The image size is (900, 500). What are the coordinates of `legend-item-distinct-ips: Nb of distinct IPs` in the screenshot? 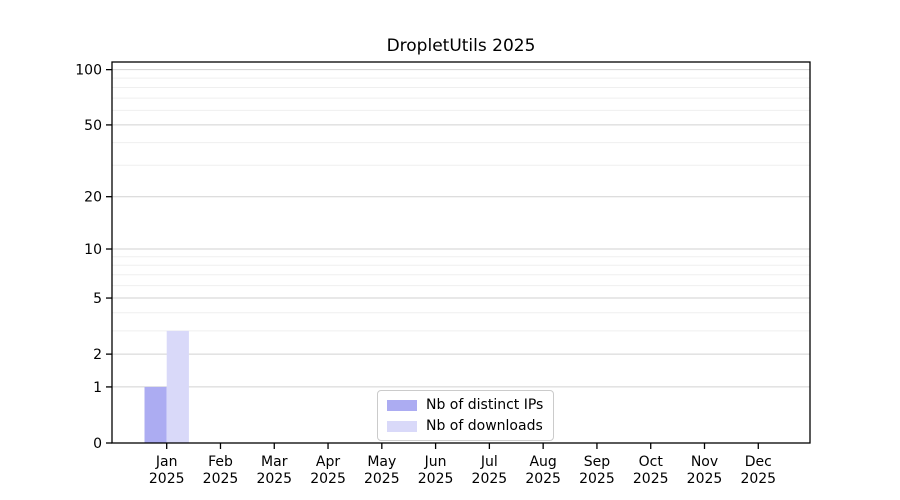 It's located at (465, 405).